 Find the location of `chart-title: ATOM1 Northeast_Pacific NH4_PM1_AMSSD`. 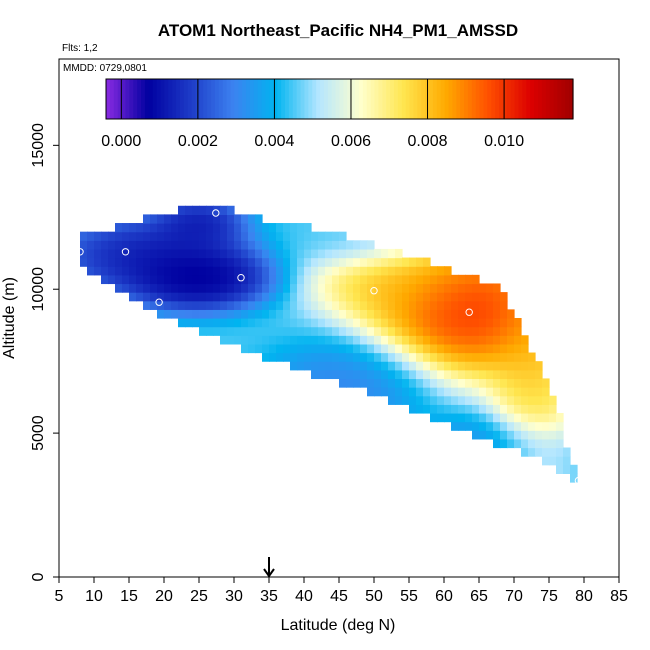

chart-title: ATOM1 Northeast_Pacific NH4_PM1_AMSSD is located at coordinates (338, 30).